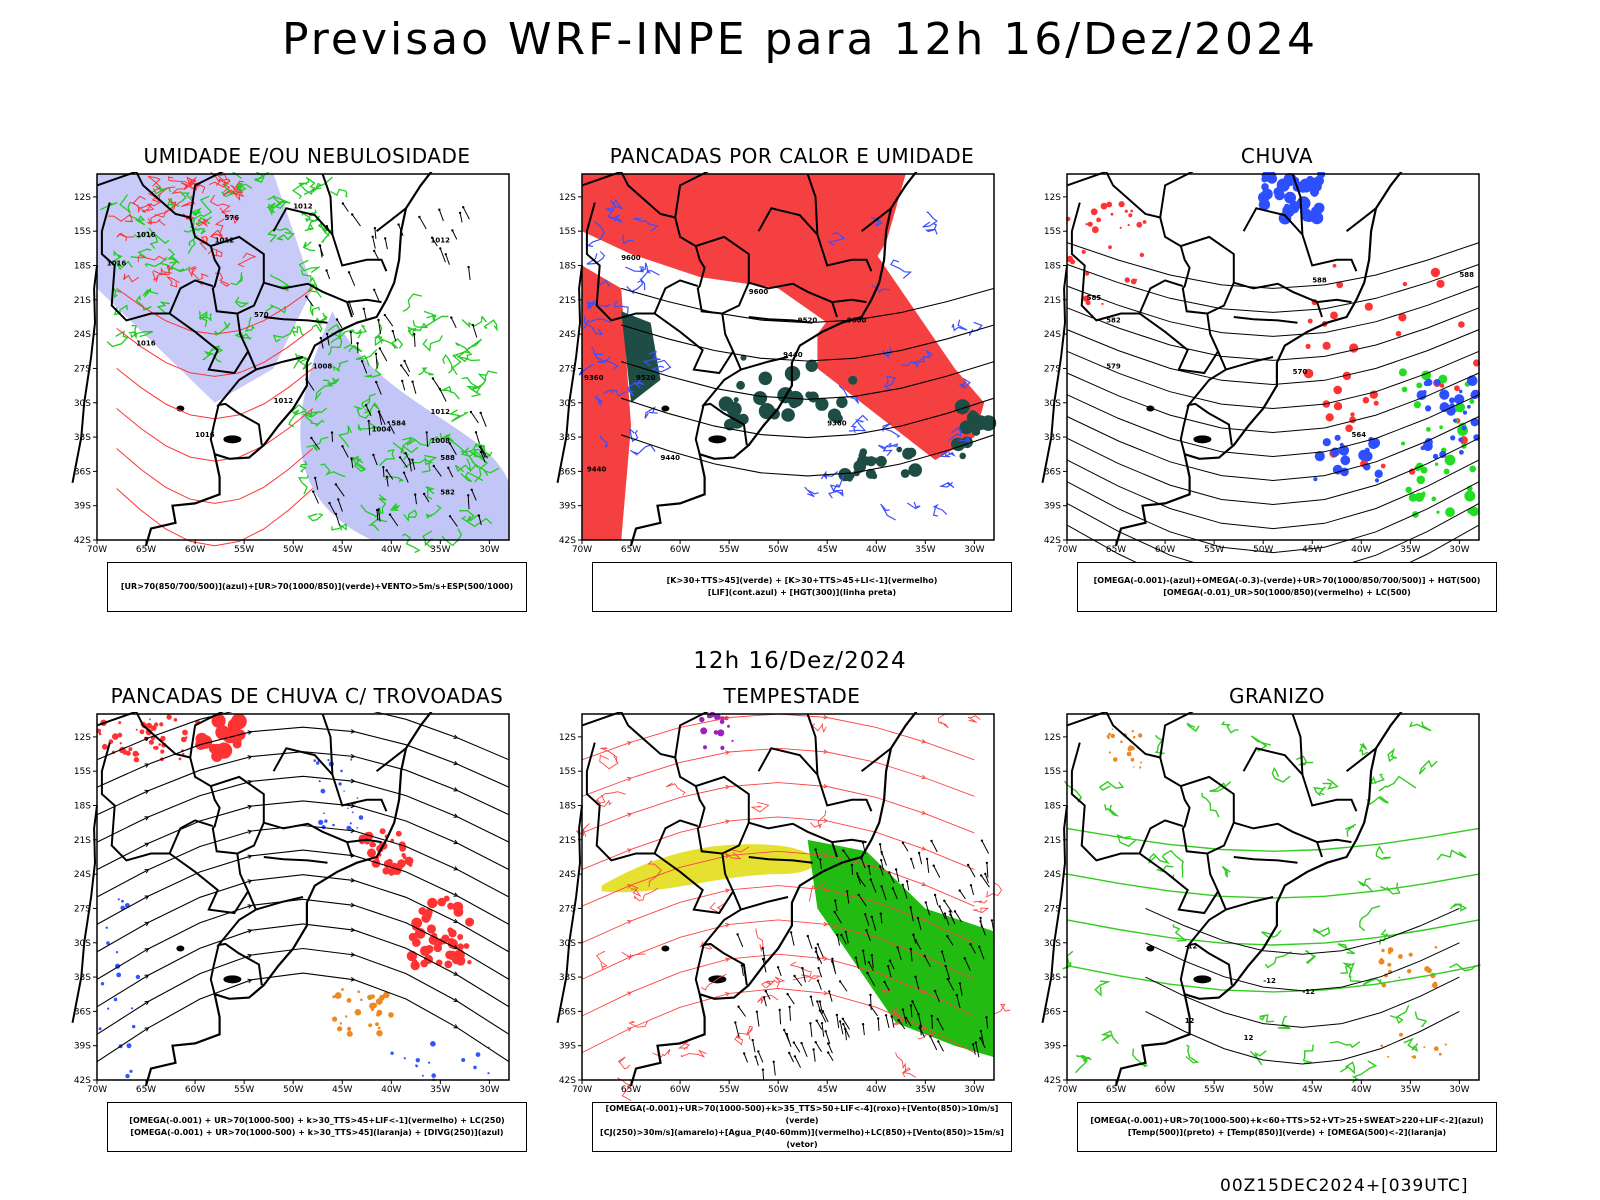  Describe the element at coordinates (974, 550) in the screenshot. I see `lon-label-30W: 30W` at that location.